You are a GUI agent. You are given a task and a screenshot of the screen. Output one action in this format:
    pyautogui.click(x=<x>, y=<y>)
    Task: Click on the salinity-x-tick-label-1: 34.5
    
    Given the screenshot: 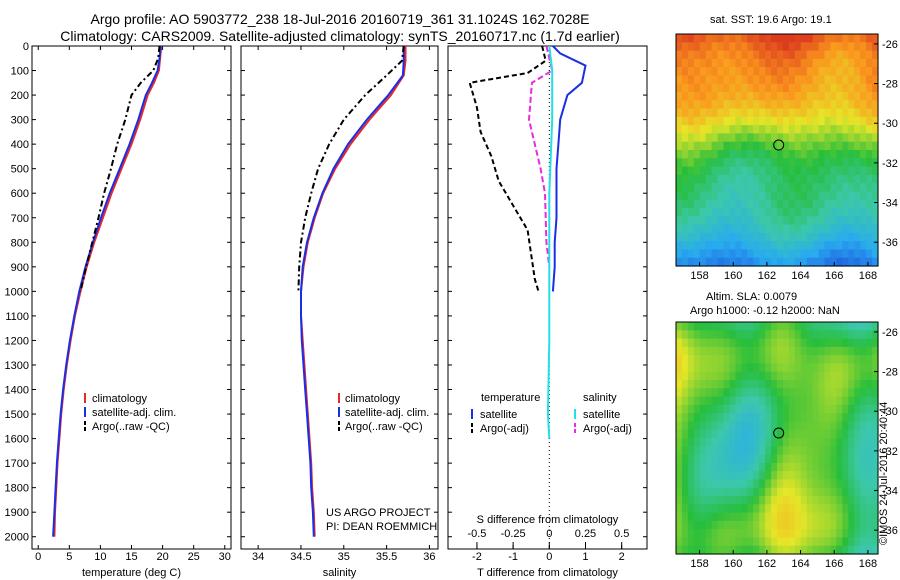 What is the action you would take?
    pyautogui.click(x=300, y=557)
    